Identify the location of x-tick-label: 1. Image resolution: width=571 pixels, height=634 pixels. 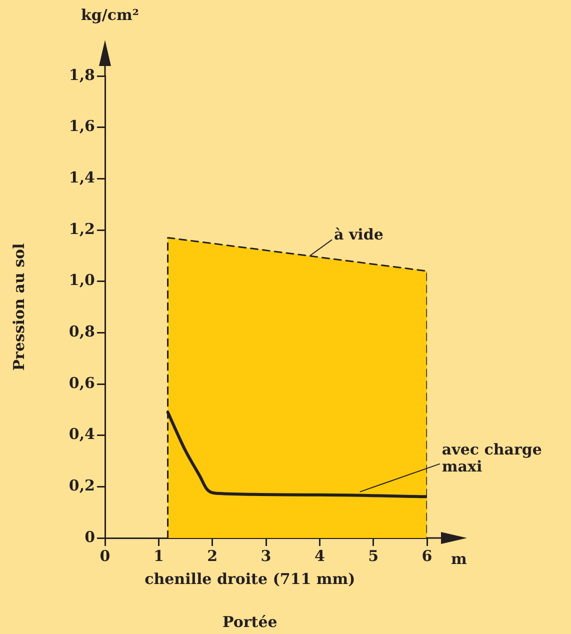
(158, 555).